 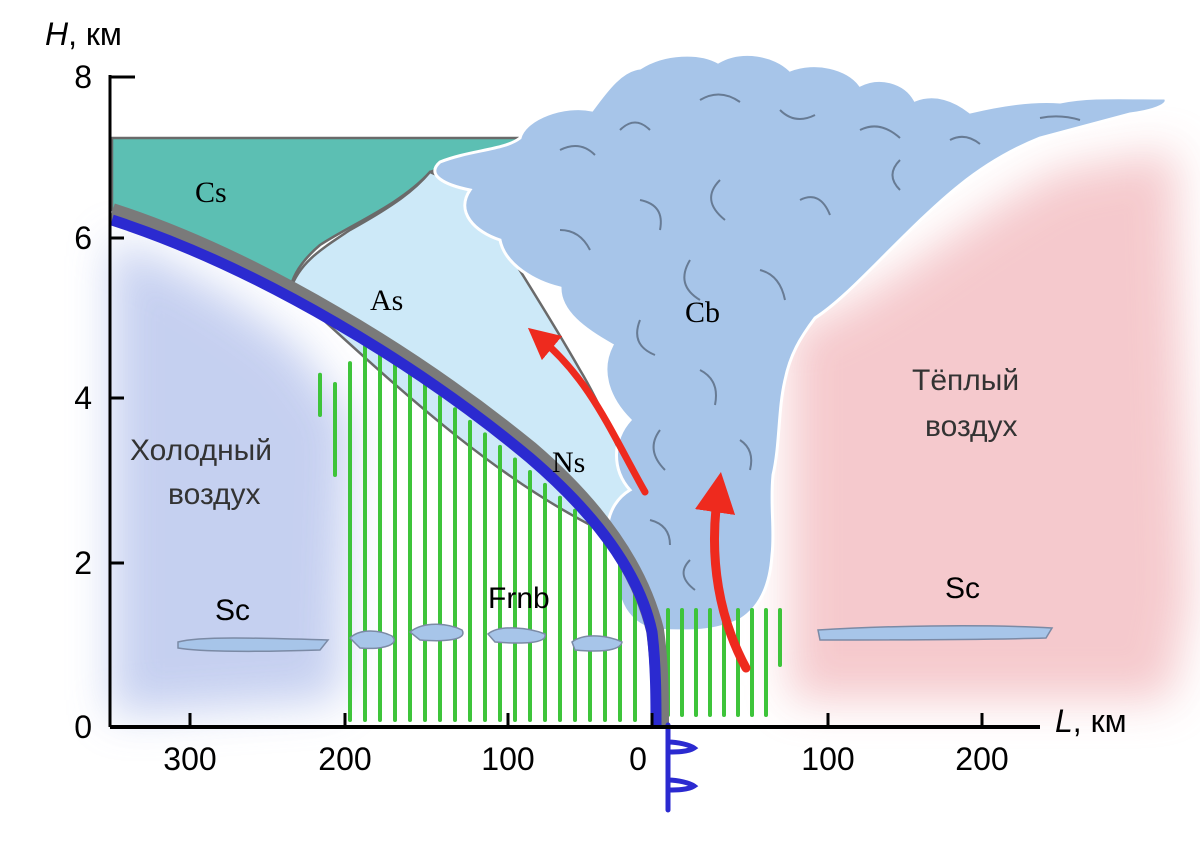 I want to click on as-ns-cloud, so click(x=465, y=351).